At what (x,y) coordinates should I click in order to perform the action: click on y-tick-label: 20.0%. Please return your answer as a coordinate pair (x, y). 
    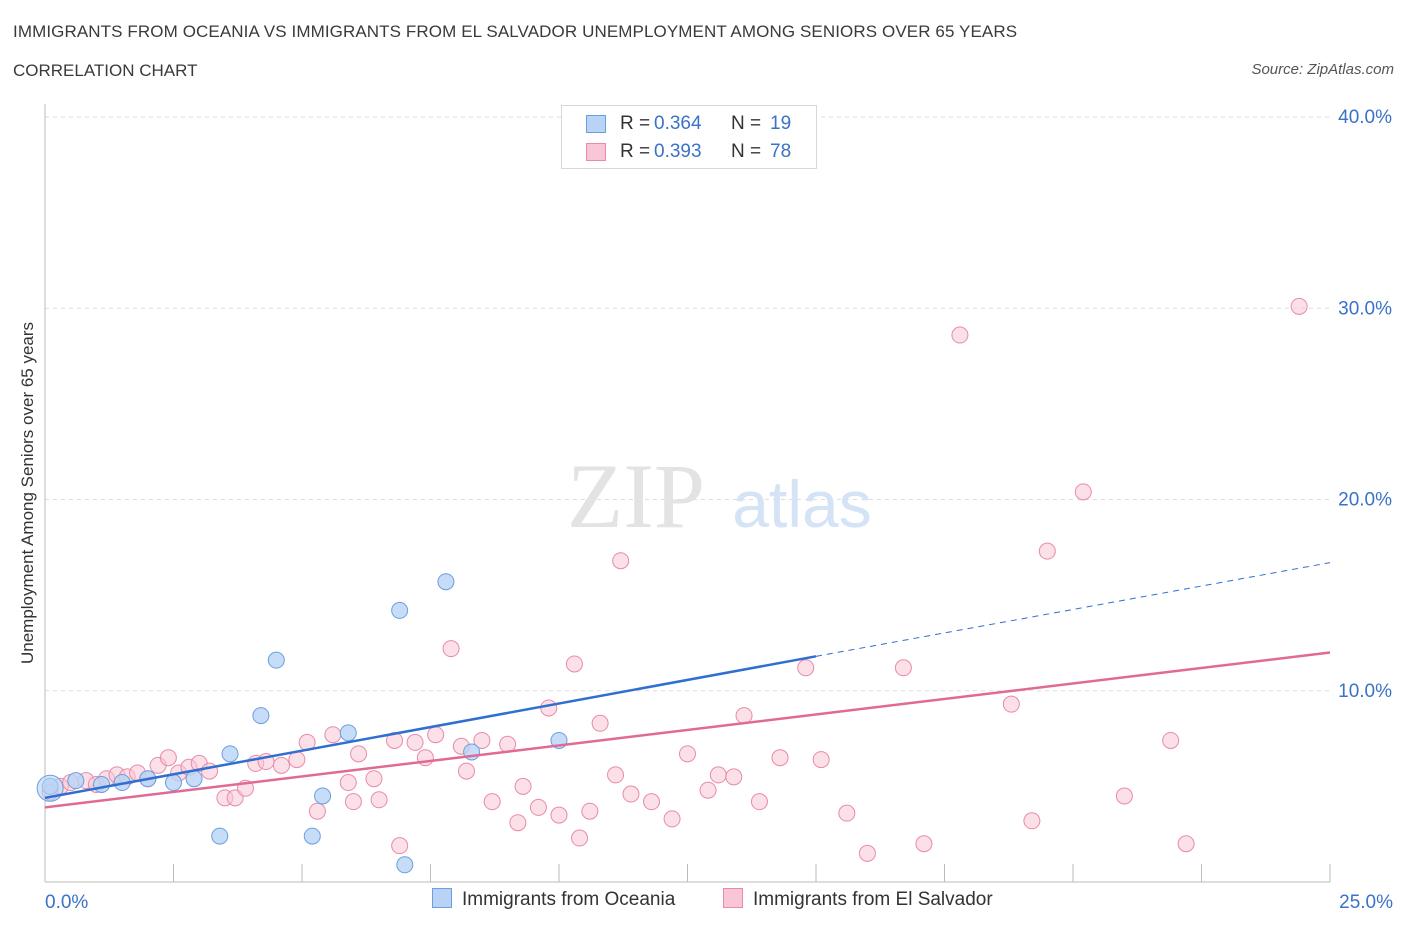
    Looking at the image, I should click on (1365, 500).